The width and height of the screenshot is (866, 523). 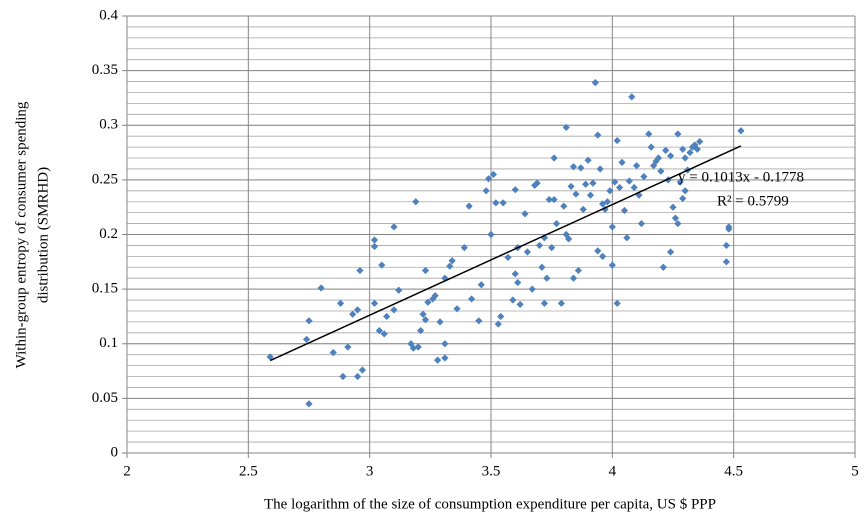 What do you see at coordinates (108, 234) in the screenshot?
I see `y-tick-label: 0.2` at bounding box center [108, 234].